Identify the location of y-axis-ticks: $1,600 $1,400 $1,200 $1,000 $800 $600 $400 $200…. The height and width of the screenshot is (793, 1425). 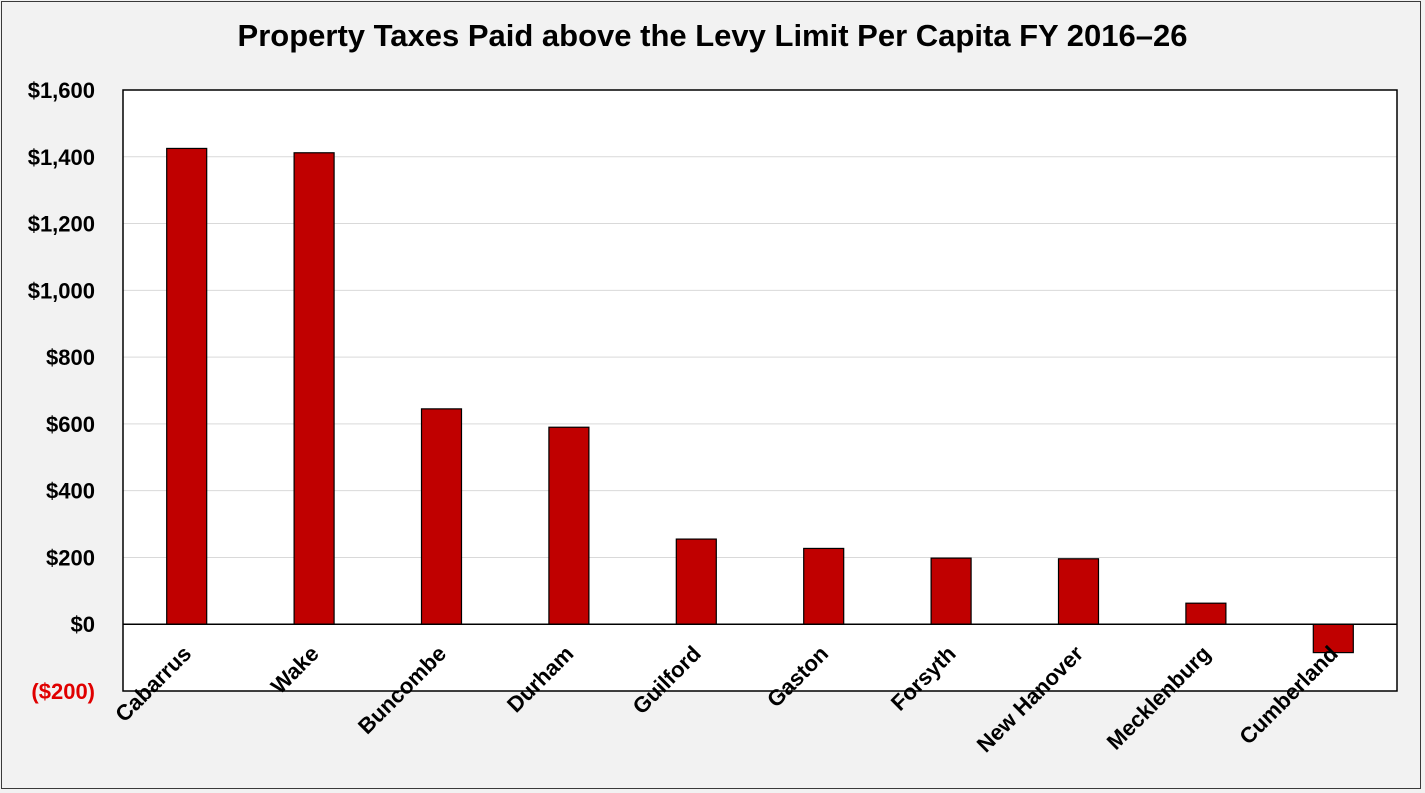
(61, 391).